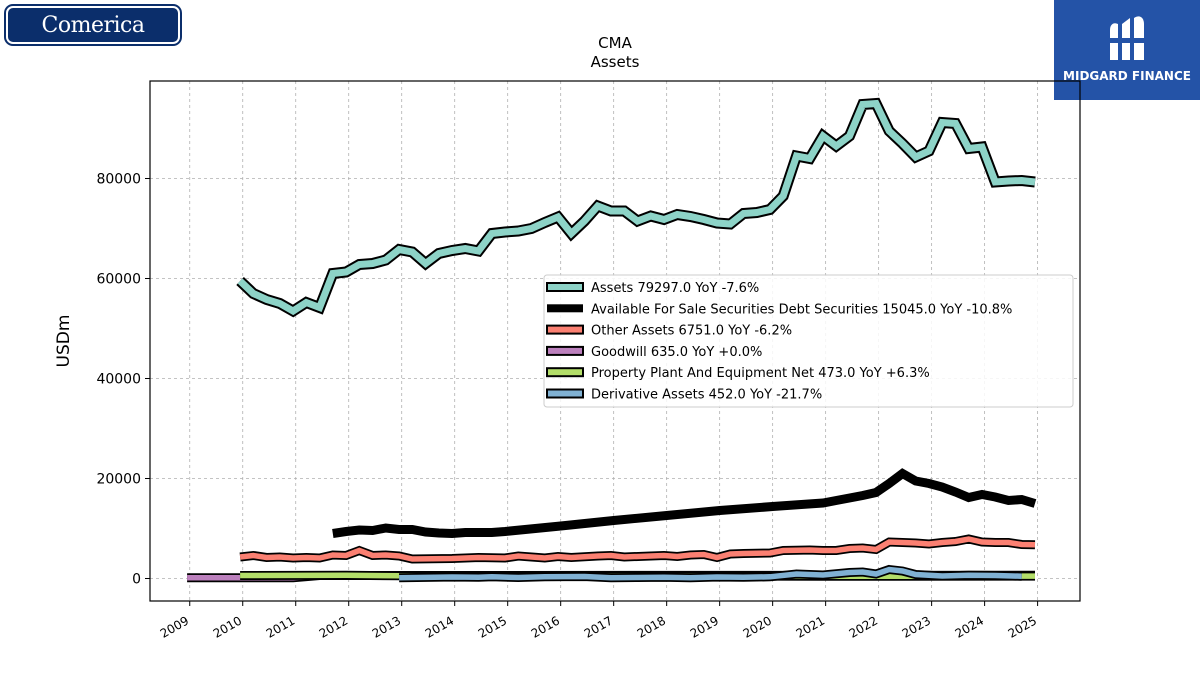 The width and height of the screenshot is (1200, 675). What do you see at coordinates (651, 626) in the screenshot?
I see `x-tick-label: 2018` at bounding box center [651, 626].